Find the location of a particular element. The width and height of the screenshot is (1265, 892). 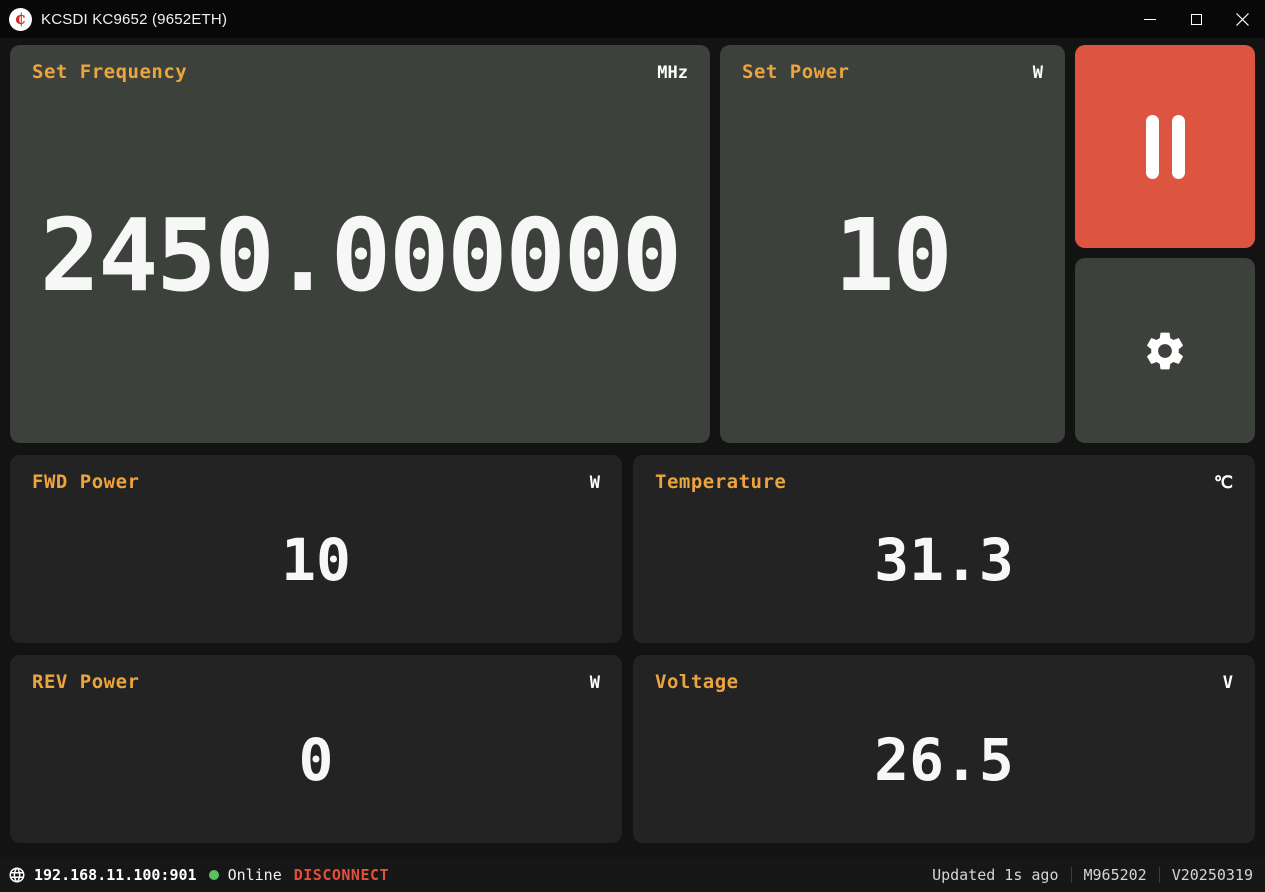

pause-button is located at coordinates (1165, 146).